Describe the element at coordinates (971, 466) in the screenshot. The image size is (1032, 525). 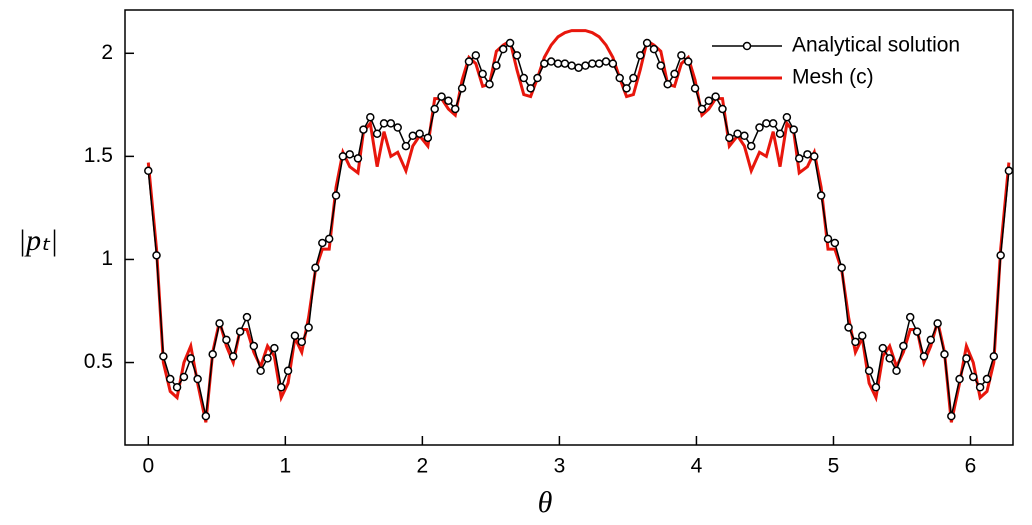
I see `x-tick-label: 6` at that location.